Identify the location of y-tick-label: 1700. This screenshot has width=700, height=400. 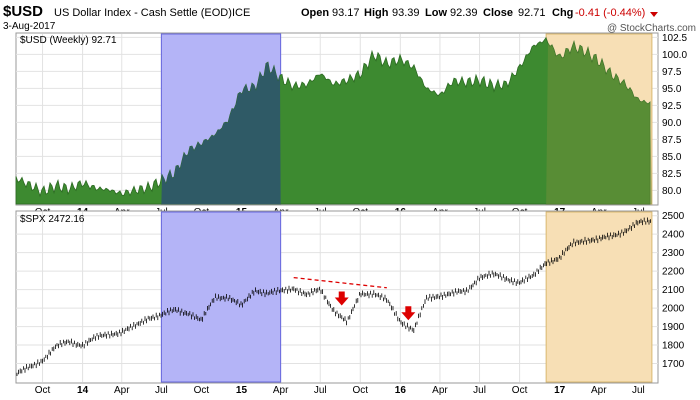
(673, 364).